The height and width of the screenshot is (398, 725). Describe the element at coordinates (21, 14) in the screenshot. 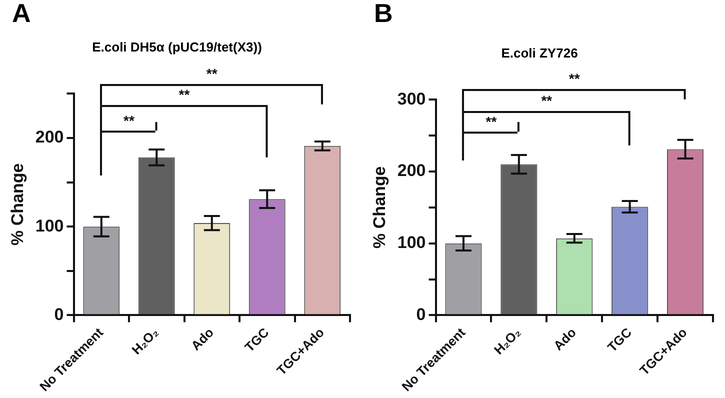

I see `text: A` at that location.